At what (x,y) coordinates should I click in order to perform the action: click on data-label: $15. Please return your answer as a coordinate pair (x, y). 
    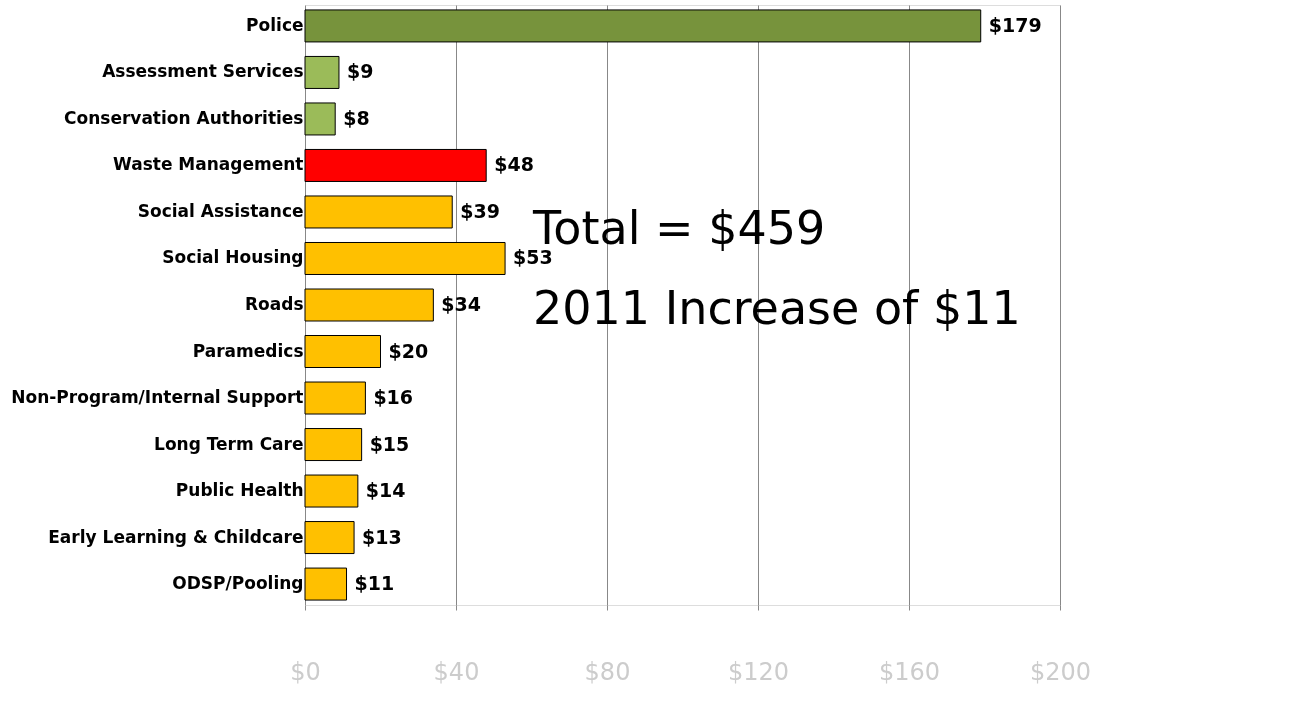
    Looking at the image, I should click on (389, 443).